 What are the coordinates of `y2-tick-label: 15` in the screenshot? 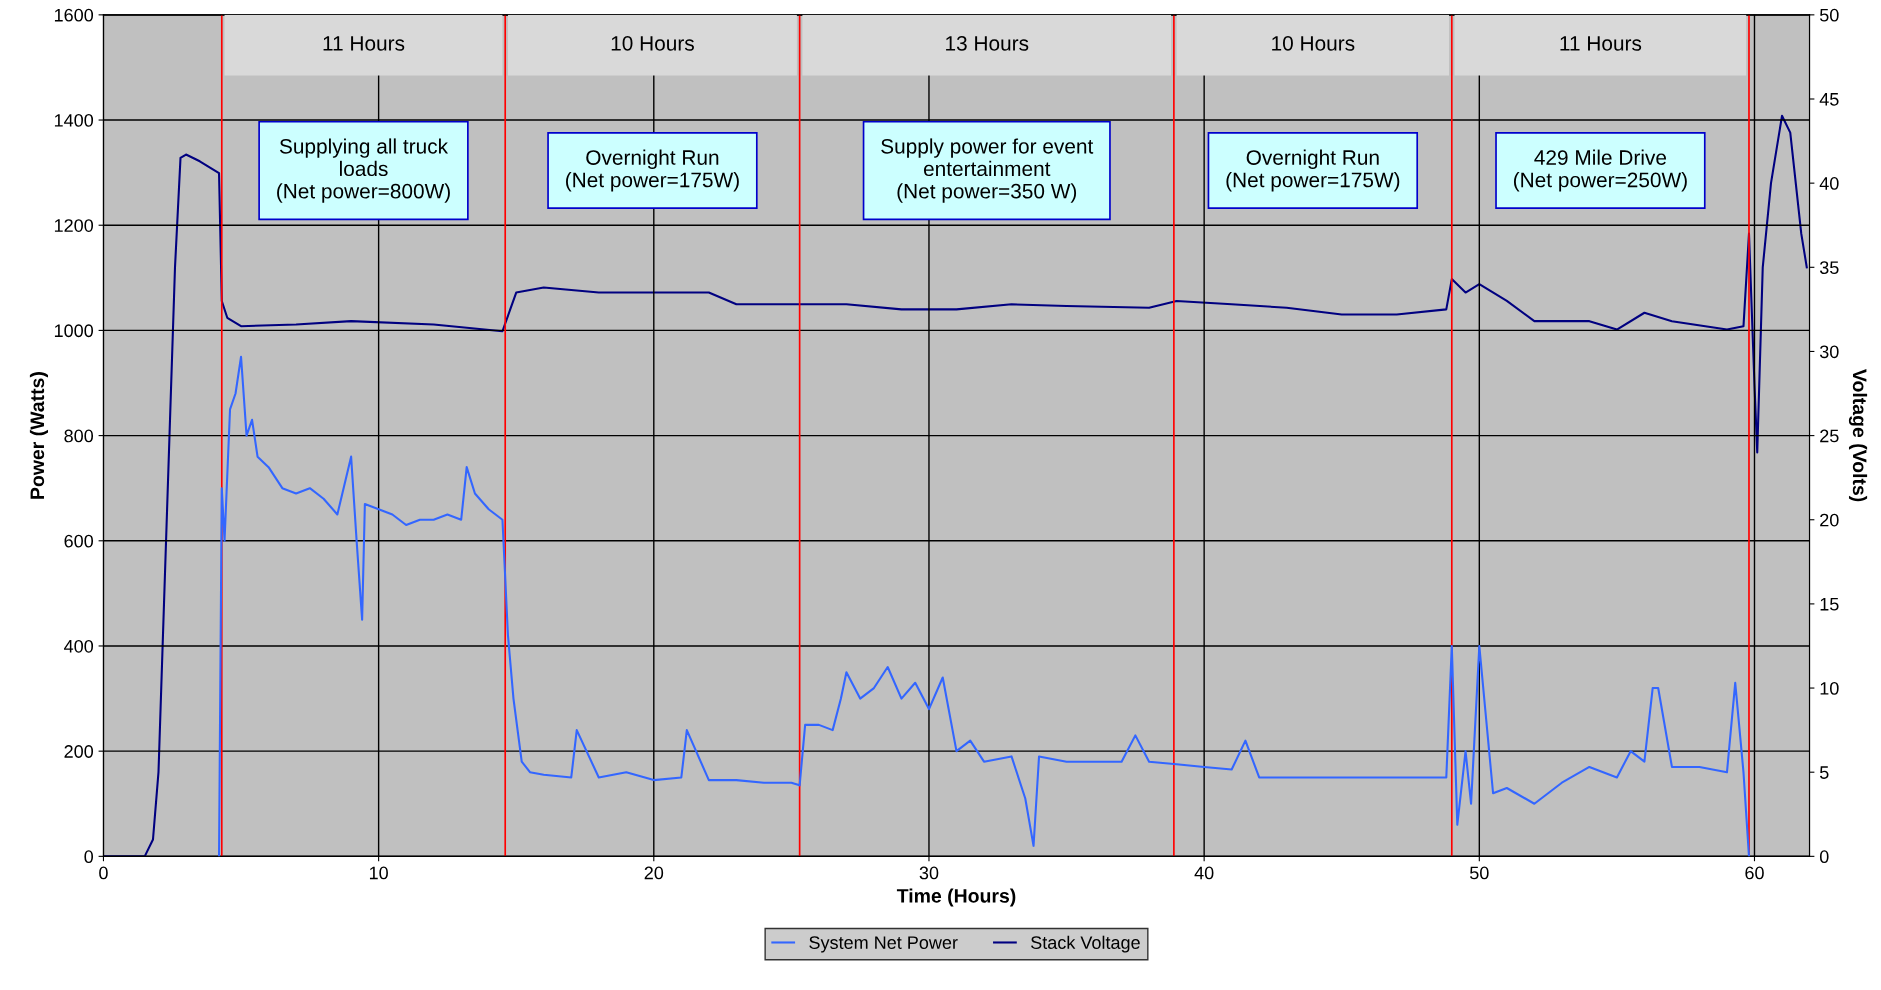 It's located at (1829, 604).